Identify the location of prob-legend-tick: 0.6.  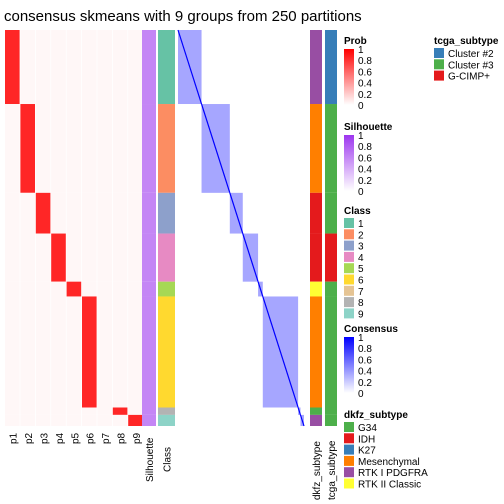
(365, 72).